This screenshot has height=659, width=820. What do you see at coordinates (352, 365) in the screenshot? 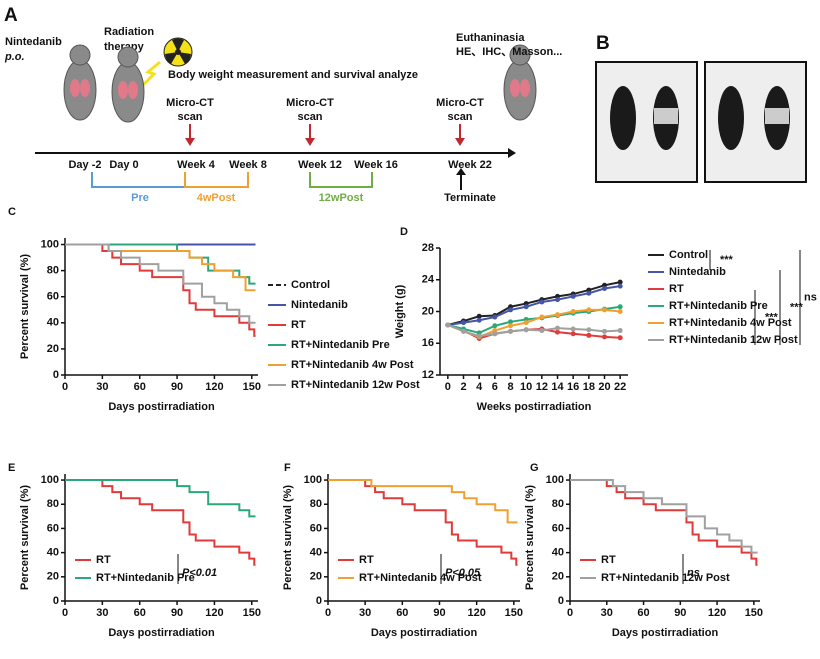
I see `legend-label: RT+Nintedanib 4w Post` at bounding box center [352, 365].